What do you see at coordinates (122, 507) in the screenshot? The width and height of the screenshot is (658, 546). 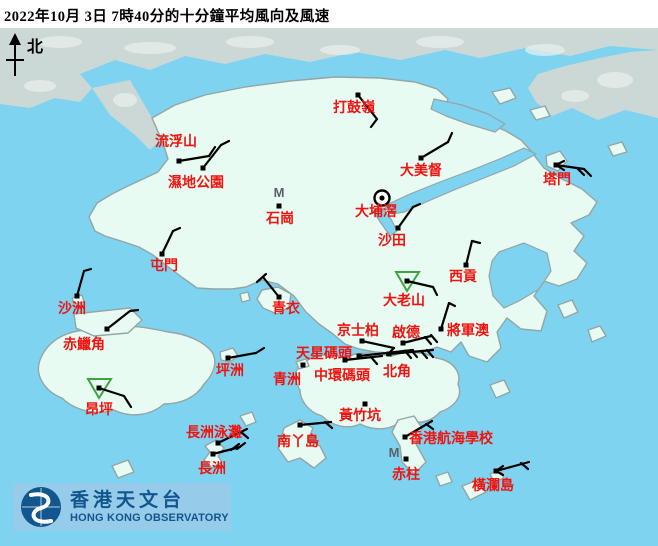 I see `hko-logo-band: 香港天文台 HONG KONG OBSERVATORY` at bounding box center [122, 507].